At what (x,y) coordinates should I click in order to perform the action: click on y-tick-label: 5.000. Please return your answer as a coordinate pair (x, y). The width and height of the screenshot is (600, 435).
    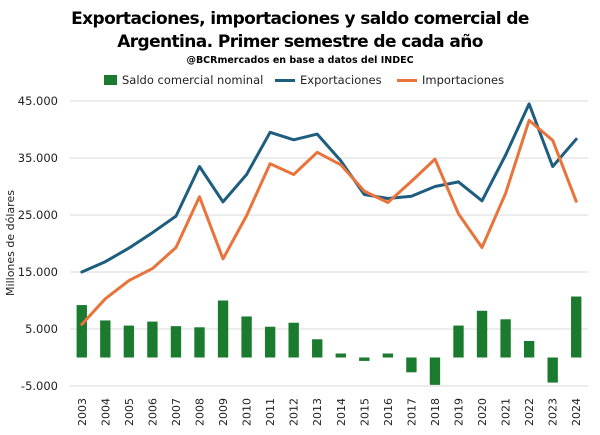
    Looking at the image, I should click on (41, 329).